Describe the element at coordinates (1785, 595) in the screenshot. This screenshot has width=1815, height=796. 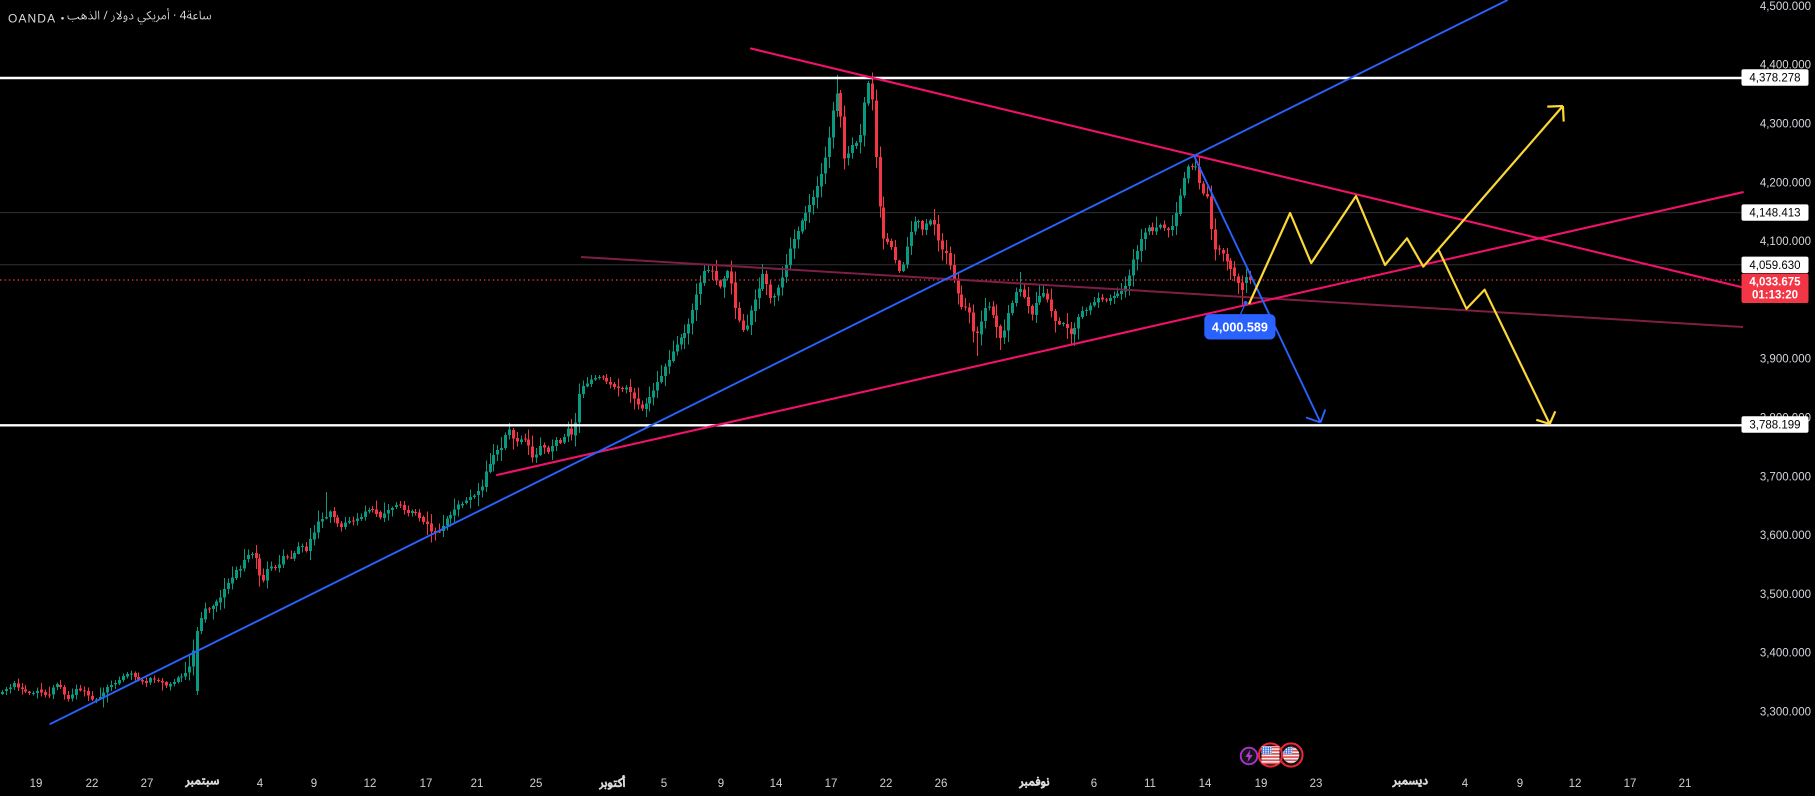
I see `svg-text: 3,500.000` at that location.